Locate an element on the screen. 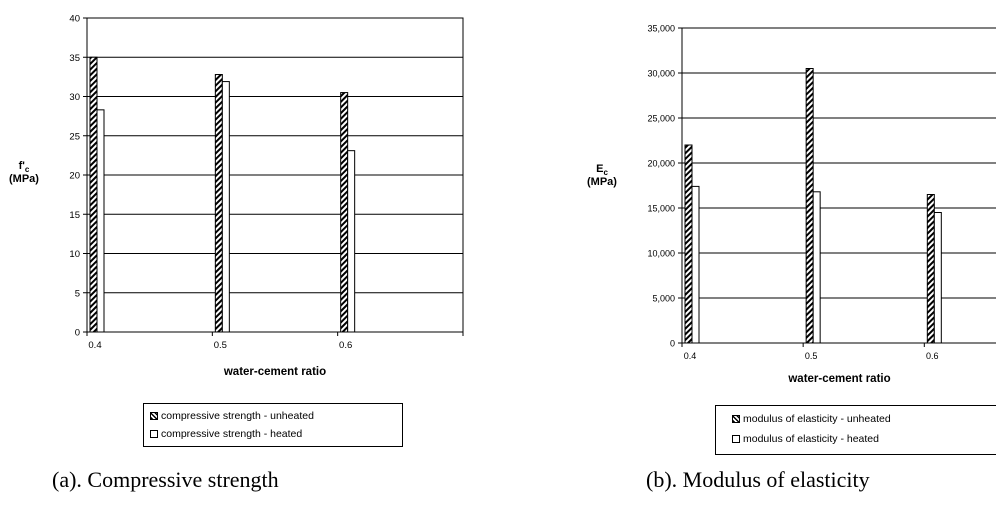  chart-b-legend-item-unheated: modulus of elasticity - unheated is located at coordinates (811, 419).